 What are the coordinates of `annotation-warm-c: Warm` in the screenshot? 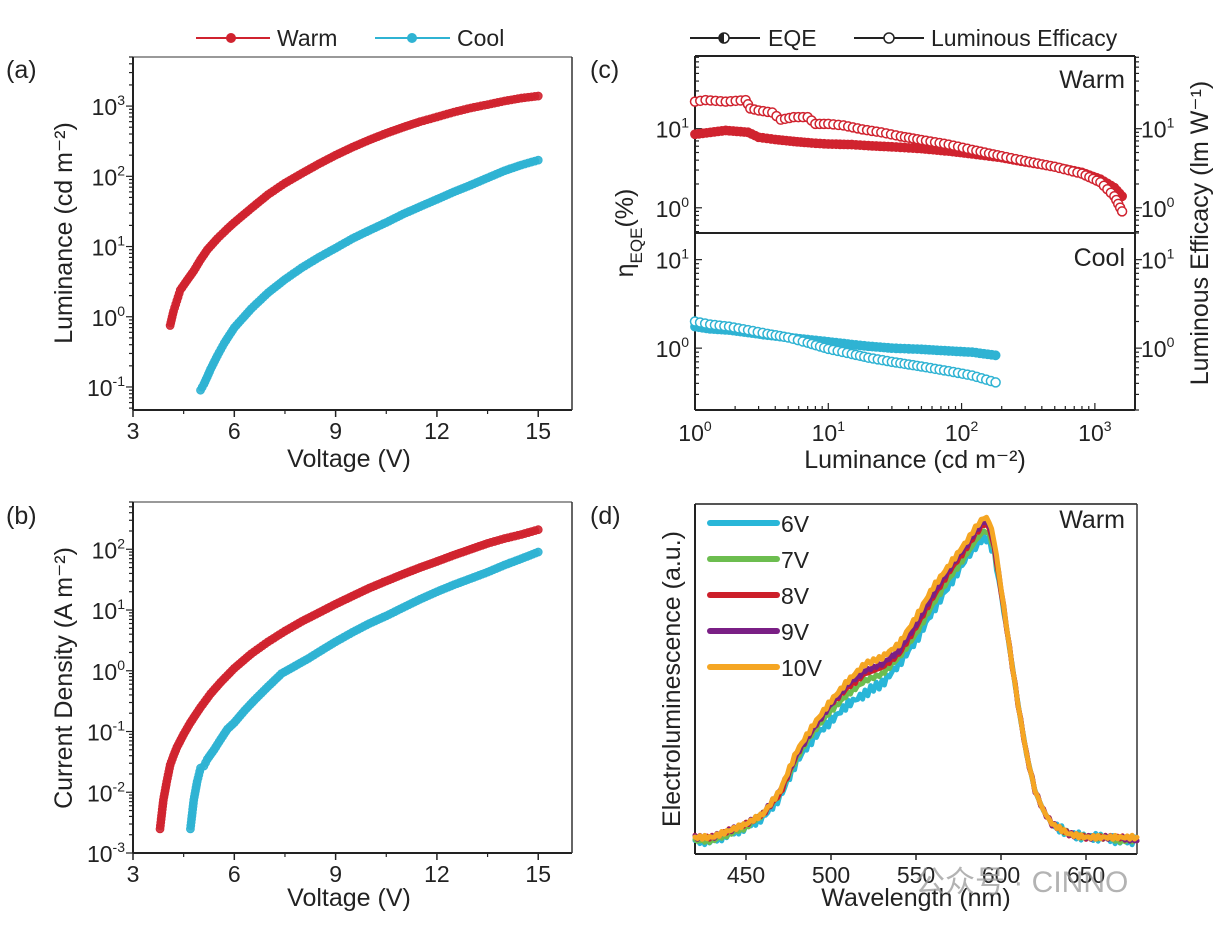 It's located at (1092, 80).